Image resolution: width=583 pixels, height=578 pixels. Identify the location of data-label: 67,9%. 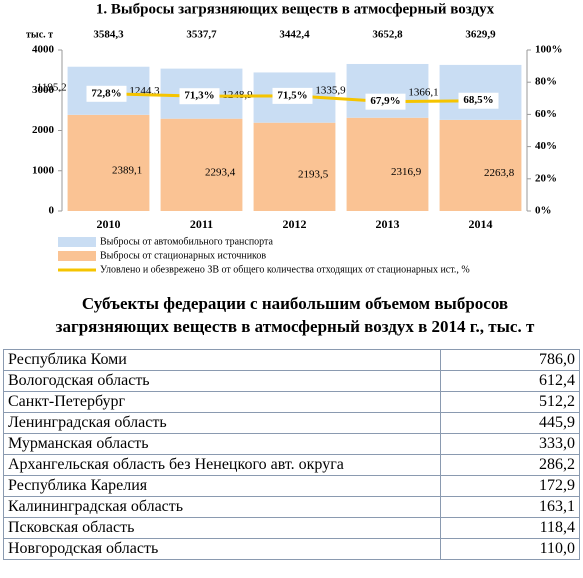
(385, 101).